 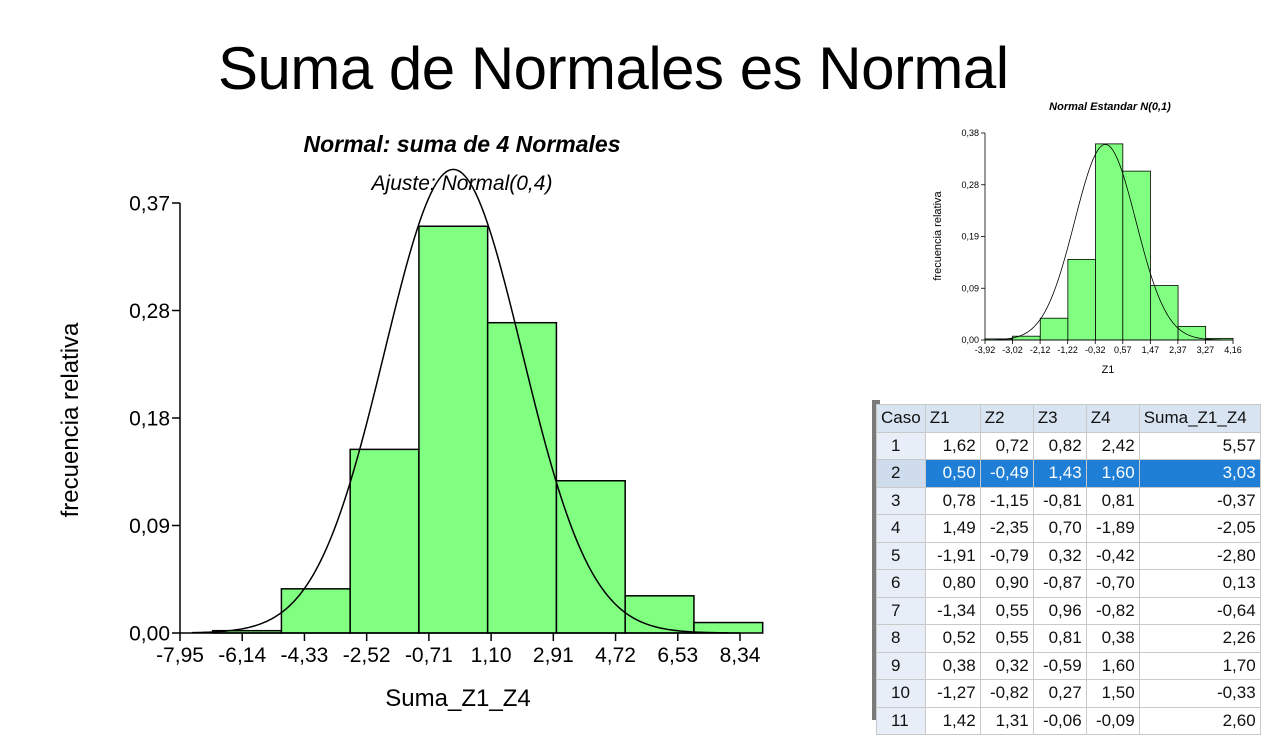 What do you see at coordinates (952, 445) in the screenshot?
I see `table-cell: 1,62` at bounding box center [952, 445].